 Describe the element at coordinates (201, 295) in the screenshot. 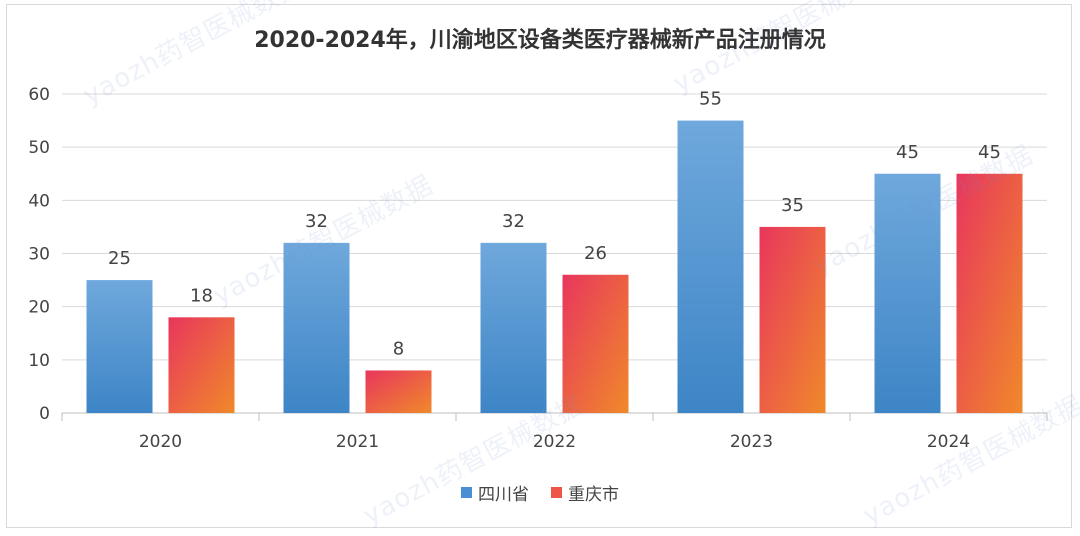

I see `data-label: 18` at that location.